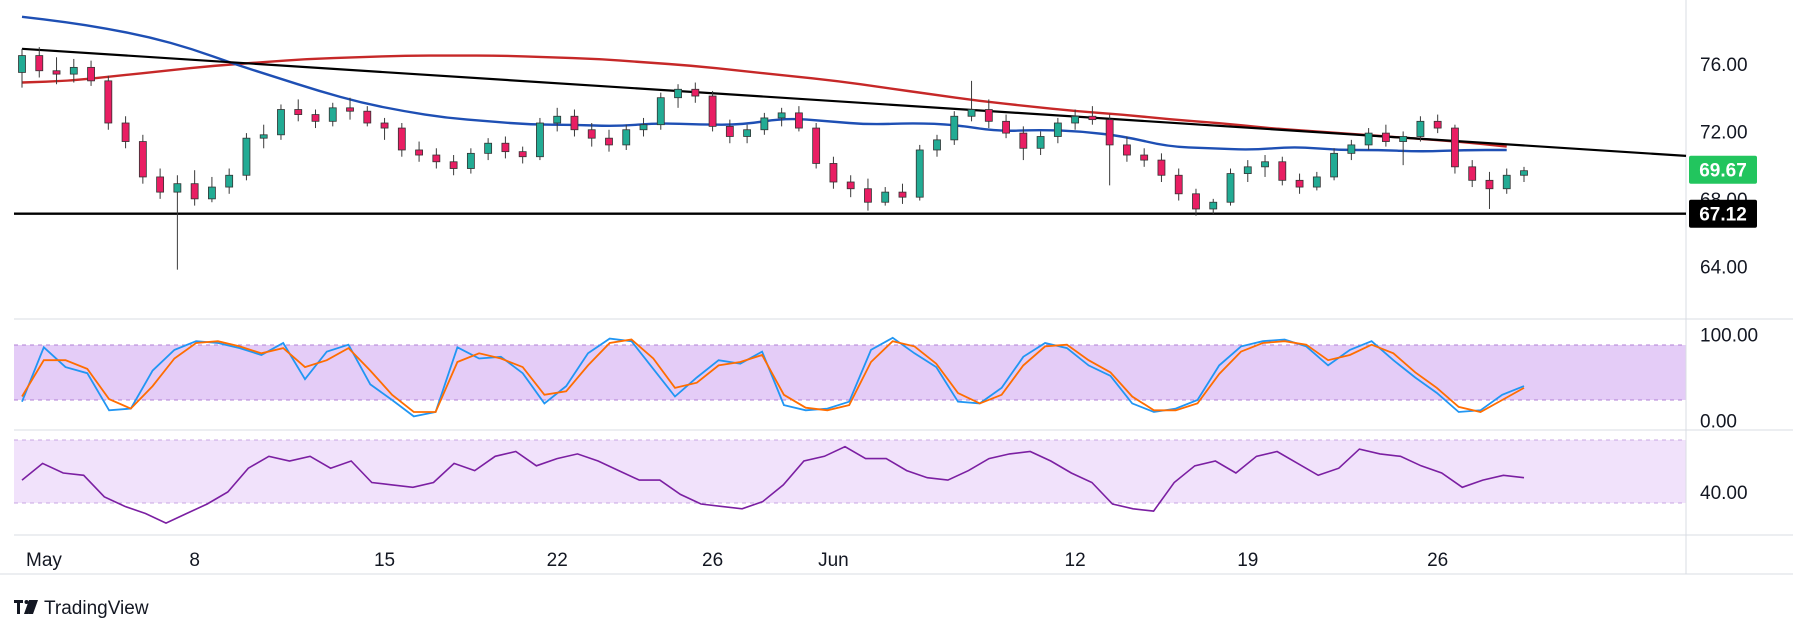 The width and height of the screenshot is (1793, 641). Describe the element at coordinates (1723, 171) in the screenshot. I see `current-price-label: 69.67` at that location.